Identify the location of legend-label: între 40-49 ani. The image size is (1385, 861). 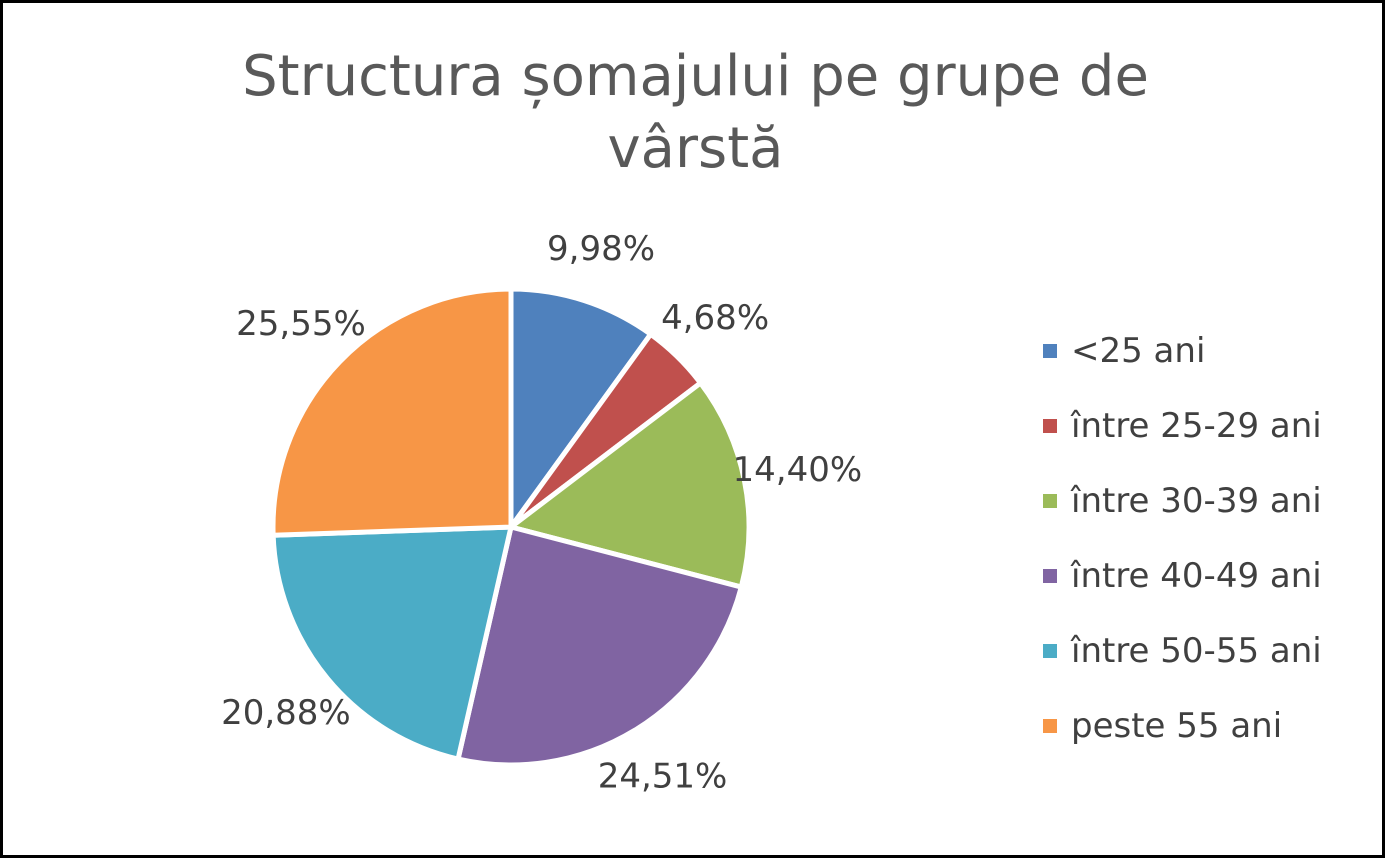
(1196, 575).